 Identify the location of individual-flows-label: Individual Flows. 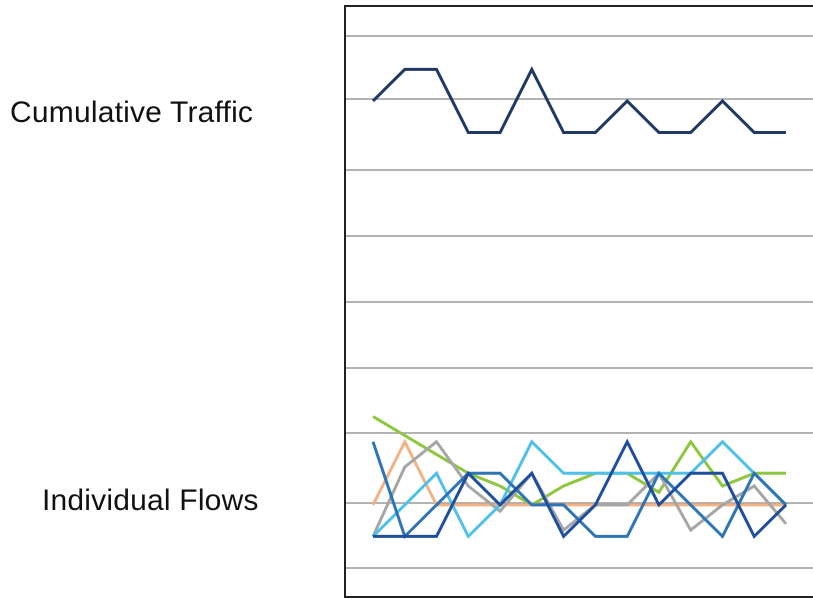
(150, 500).